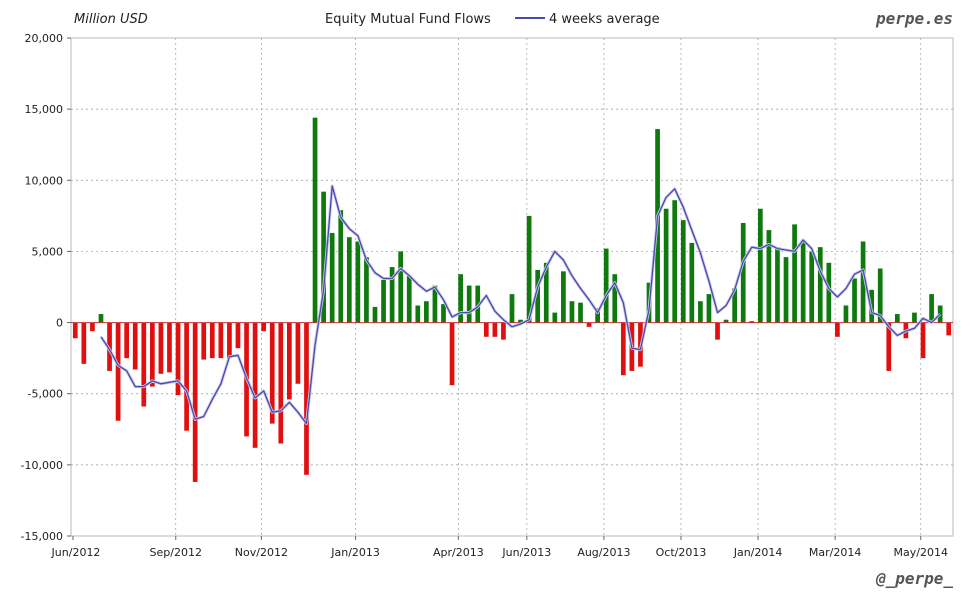 This screenshot has height=600, width=980. What do you see at coordinates (835, 552) in the screenshot?
I see `x-tick-label: Mar/2014` at bounding box center [835, 552].